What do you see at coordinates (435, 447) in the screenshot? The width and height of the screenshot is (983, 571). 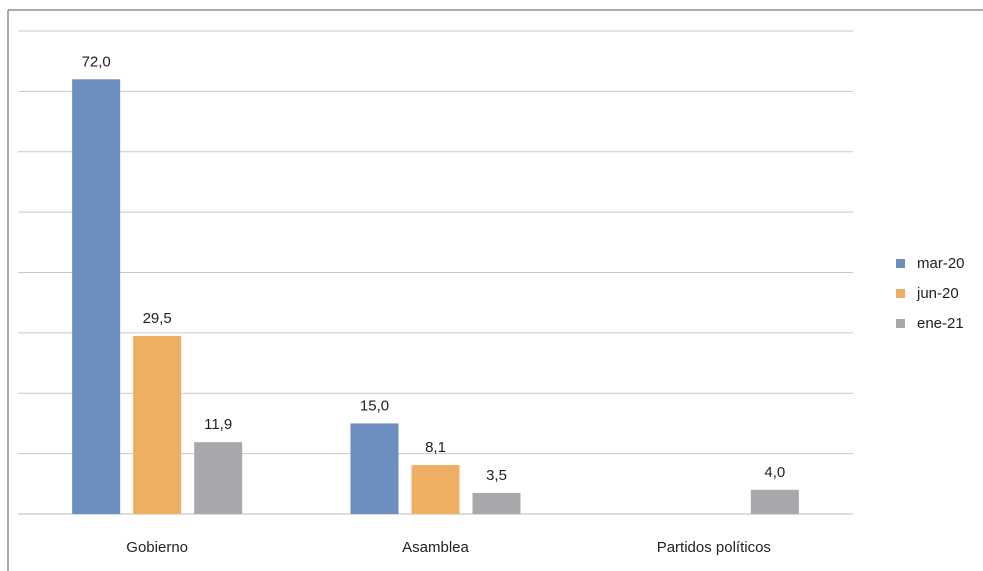 I see `data-label: 8,1` at bounding box center [435, 447].